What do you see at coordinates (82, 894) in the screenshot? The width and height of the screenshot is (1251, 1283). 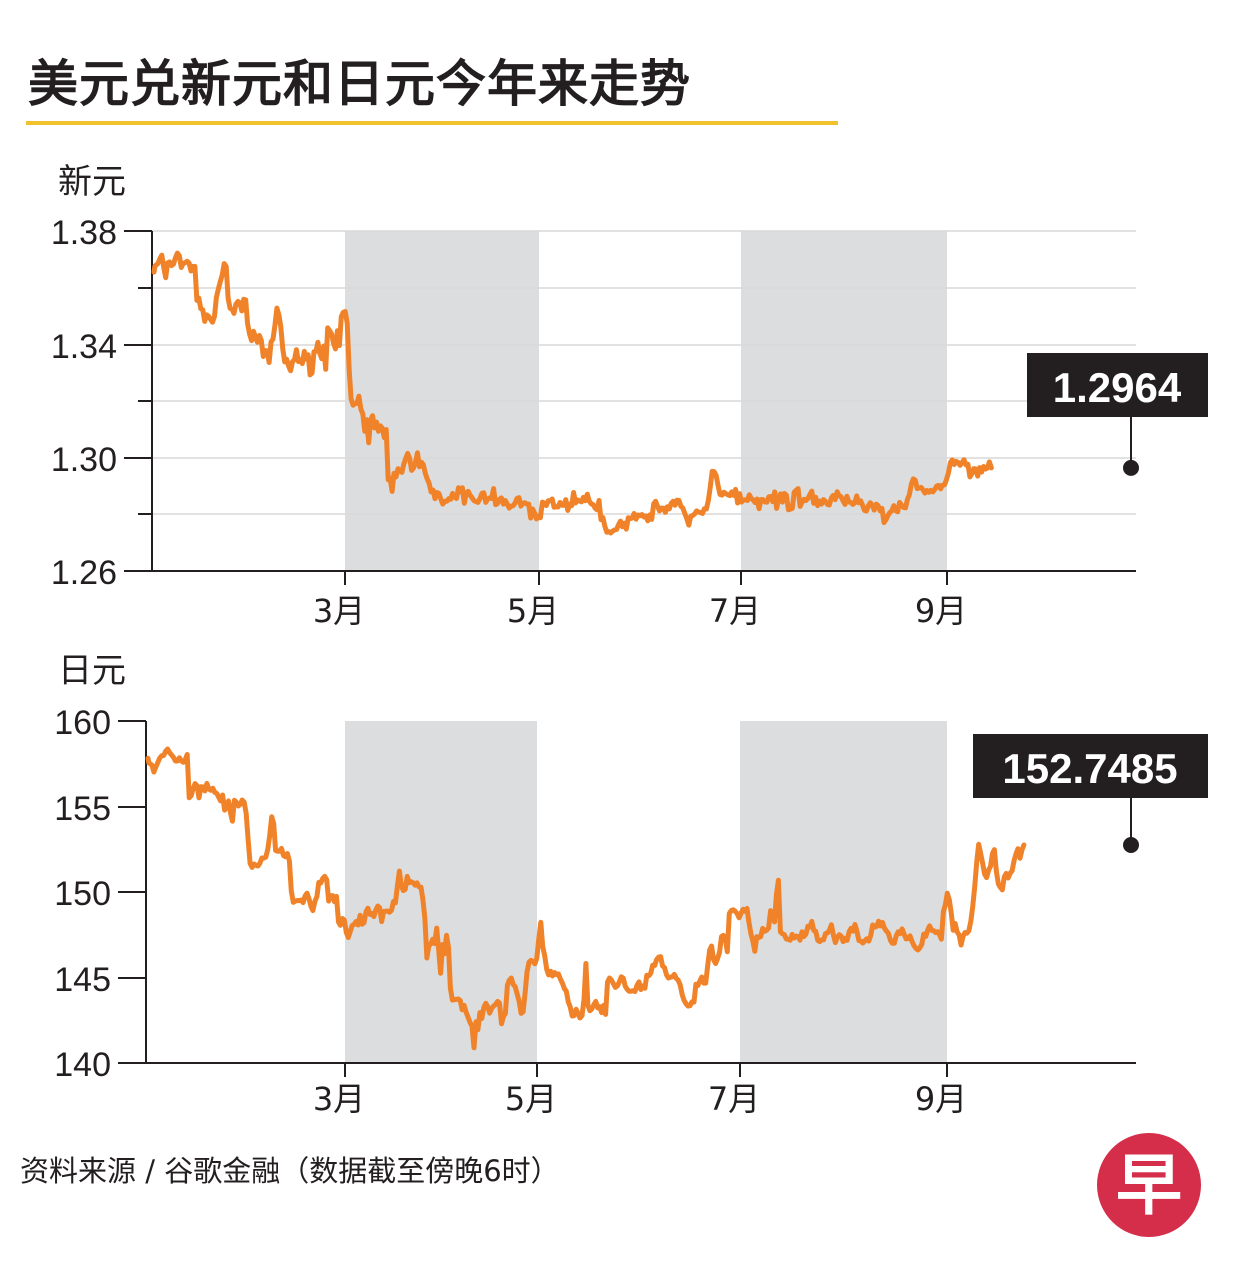 I see `y-tick-label: 150` at bounding box center [82, 894].